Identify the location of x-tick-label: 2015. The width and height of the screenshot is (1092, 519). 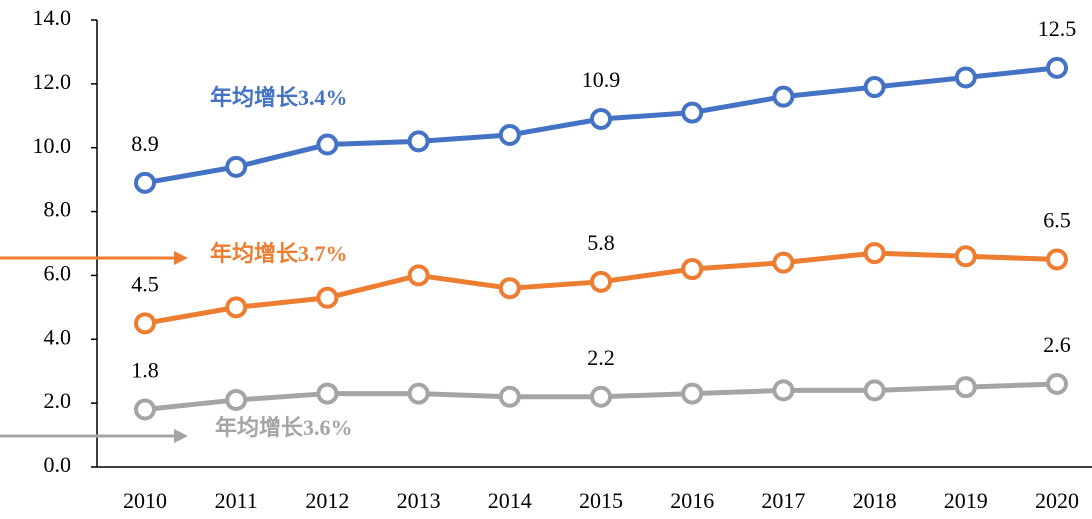
(601, 500).